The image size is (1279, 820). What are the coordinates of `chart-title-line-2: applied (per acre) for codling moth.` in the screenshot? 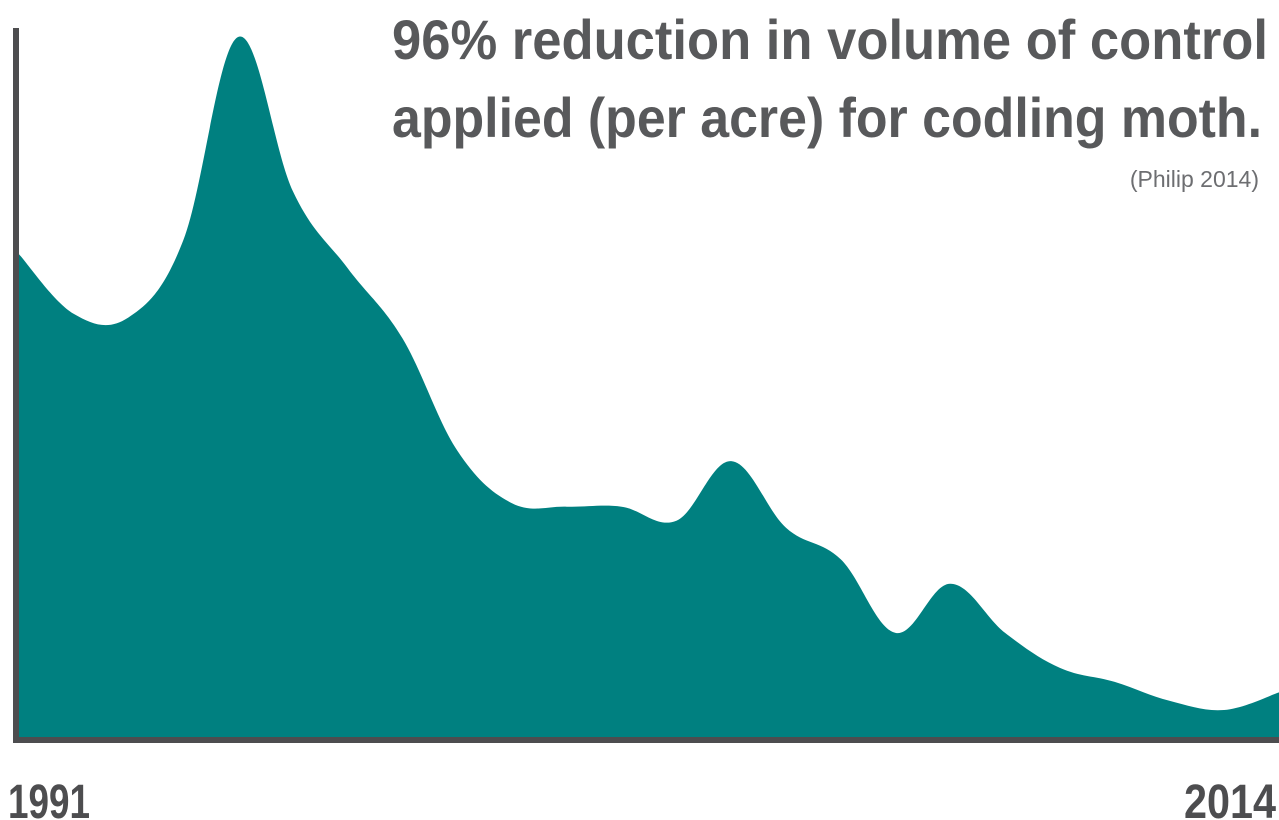 It's located at (827, 117).